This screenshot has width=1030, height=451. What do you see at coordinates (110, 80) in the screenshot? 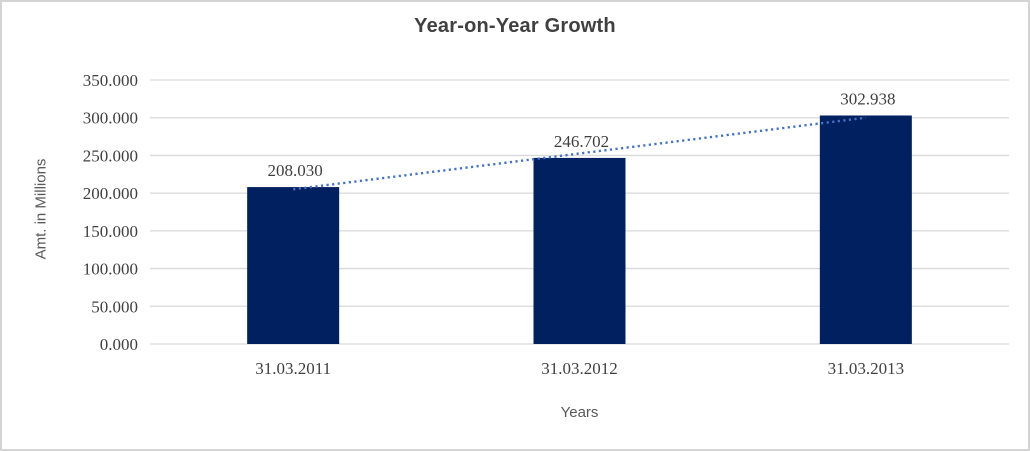
I see `y-tick-label: 350.000` at bounding box center [110, 80].